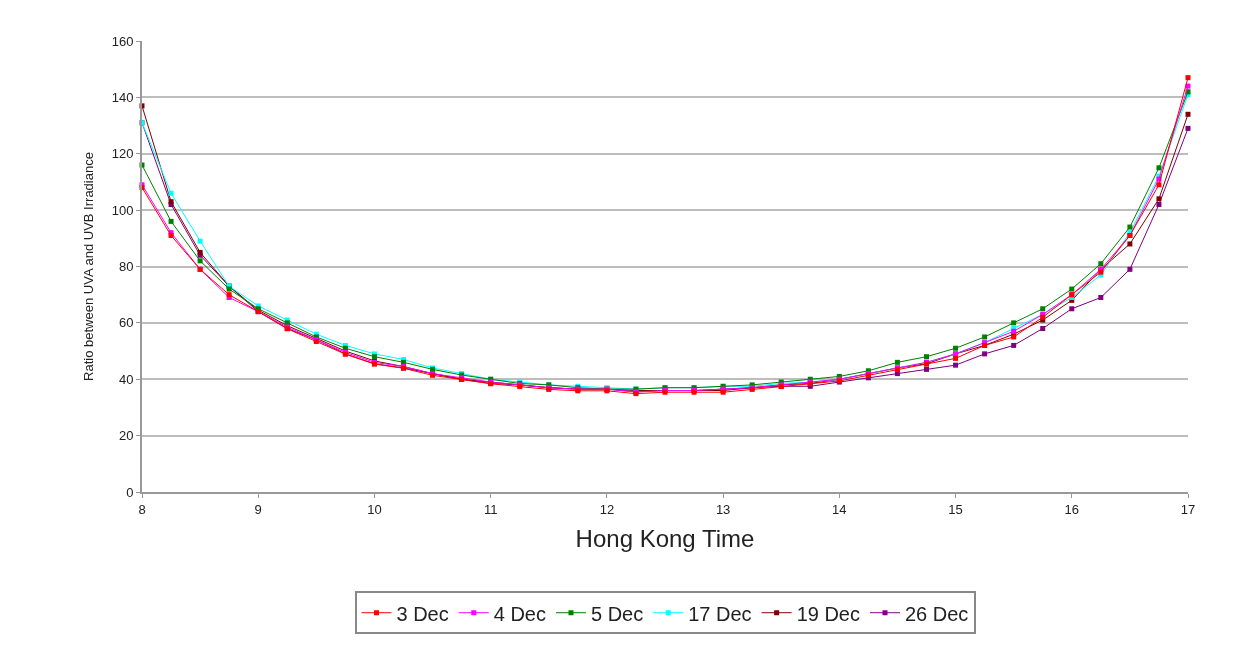 The image size is (1234, 646). I want to click on legend-label: 4 Dec, so click(519, 613).